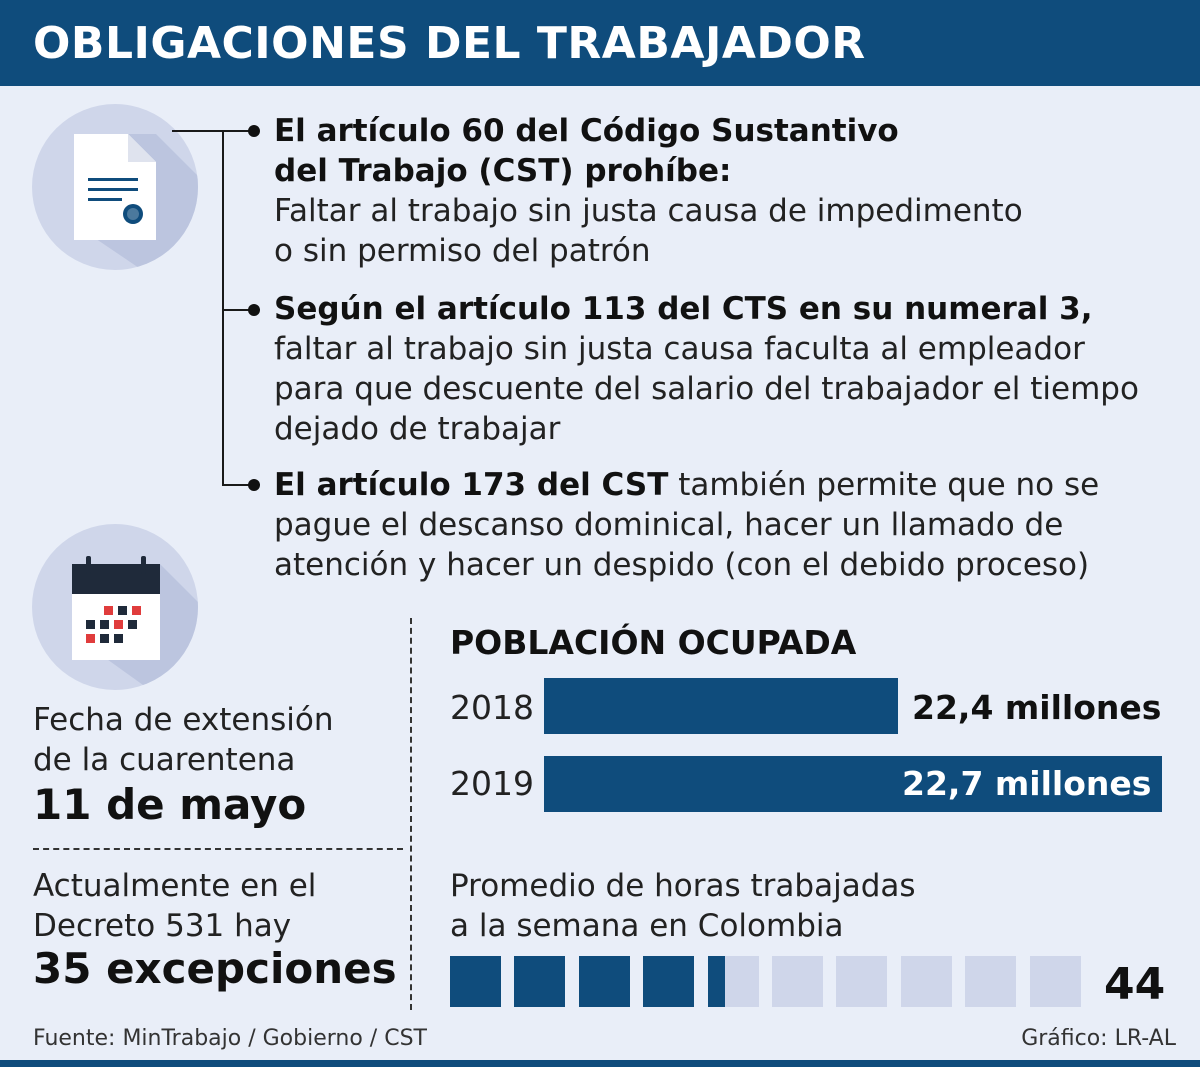  I want to click on source-note: Fuente: MinTrabajo / Gobierno / CST, so click(230, 1038).